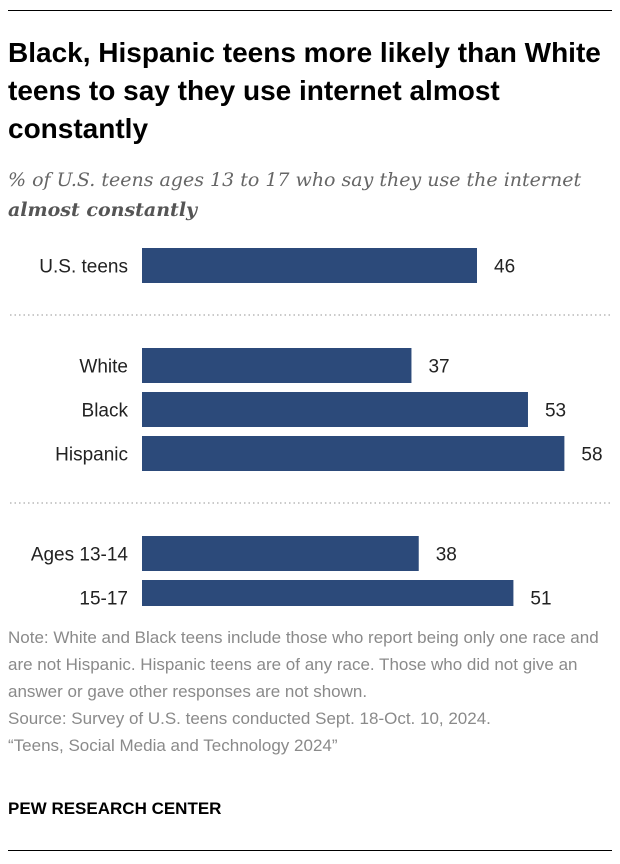 The image size is (620, 864). What do you see at coordinates (438, 367) in the screenshot?
I see `value-label-white: 37` at bounding box center [438, 367].